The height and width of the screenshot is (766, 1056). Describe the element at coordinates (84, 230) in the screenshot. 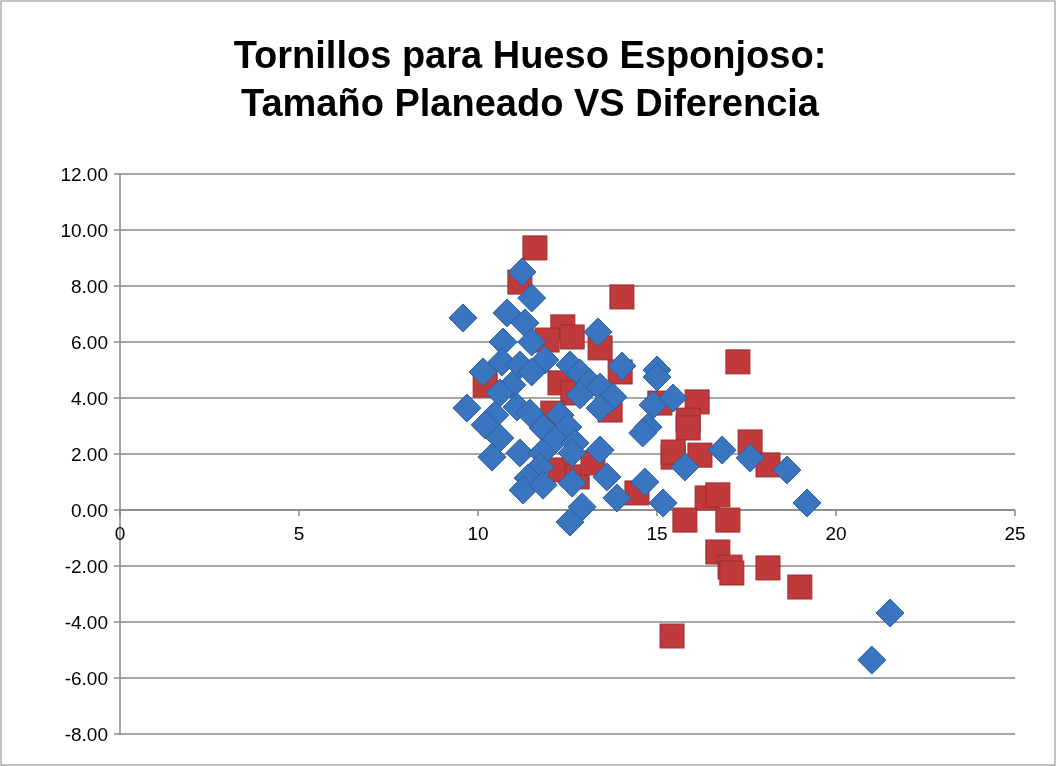

I see `y-tick-label: 10.00` at that location.